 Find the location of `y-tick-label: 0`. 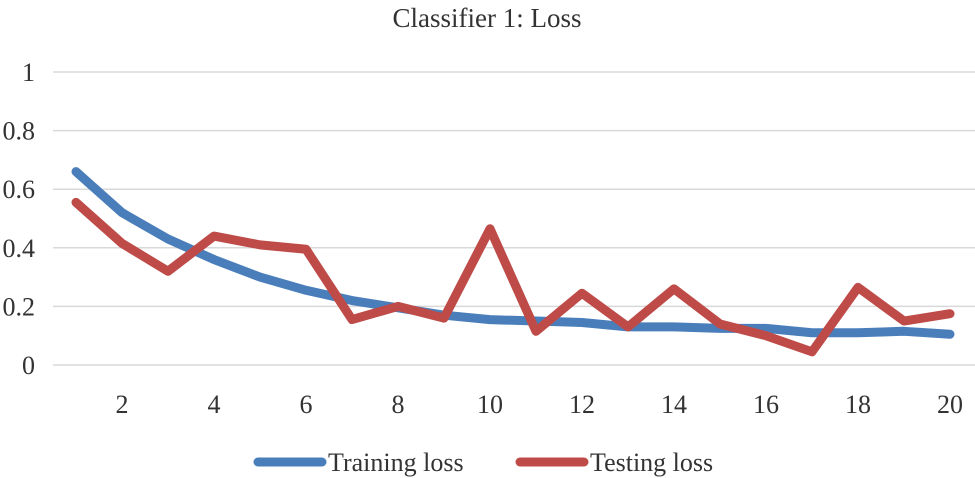

y-tick-label: 0 is located at coordinates (28, 365).